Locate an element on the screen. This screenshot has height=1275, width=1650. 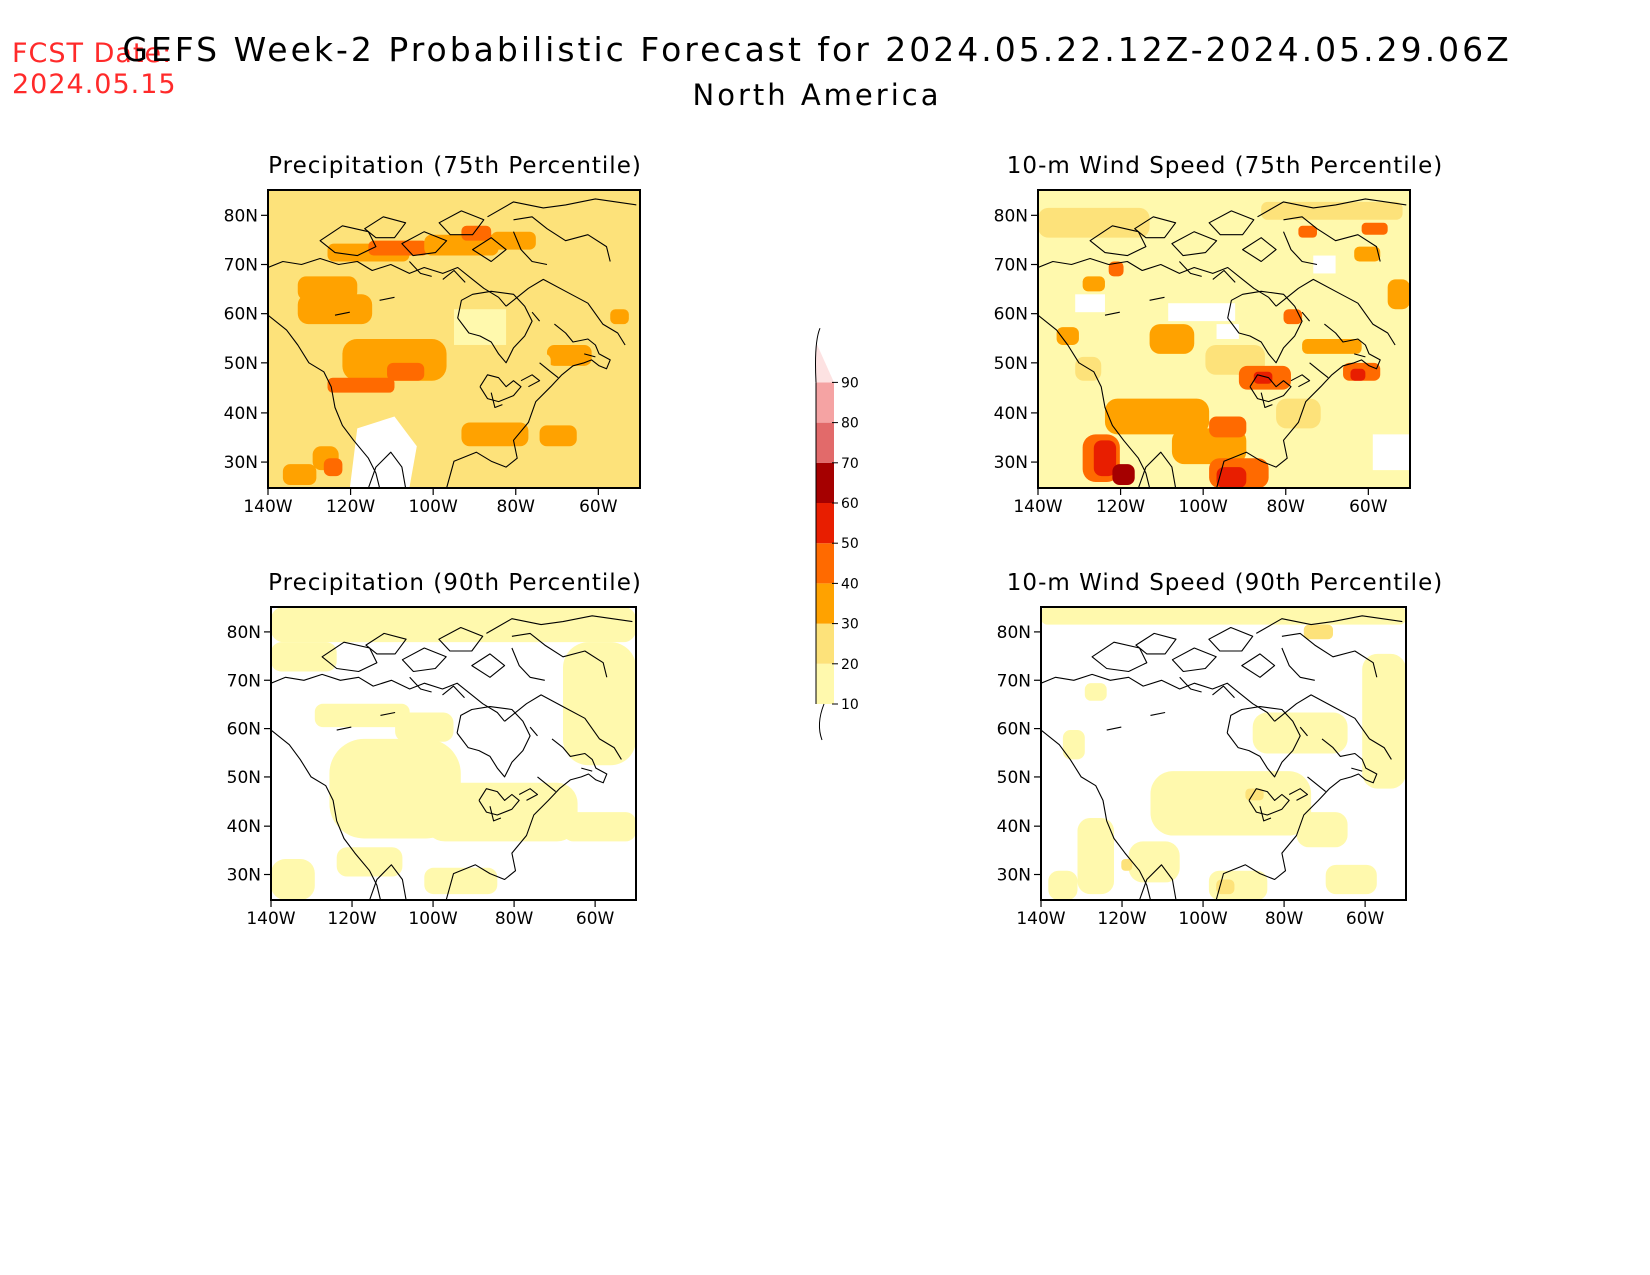
colorbar-label: 50 is located at coordinates (850, 544).